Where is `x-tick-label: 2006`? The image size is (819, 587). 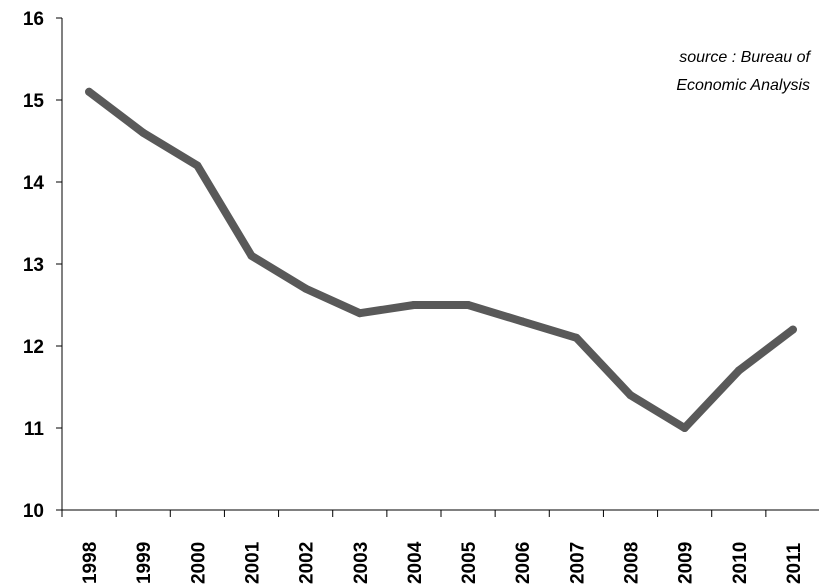
x-tick-label: 2006 is located at coordinates (523, 563).